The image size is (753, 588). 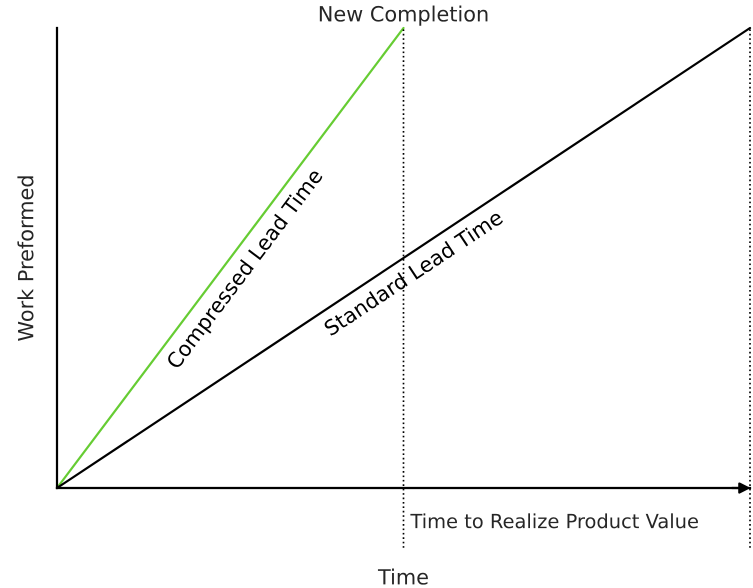 What do you see at coordinates (404, 16) in the screenshot?
I see `text: New Completion` at bounding box center [404, 16].